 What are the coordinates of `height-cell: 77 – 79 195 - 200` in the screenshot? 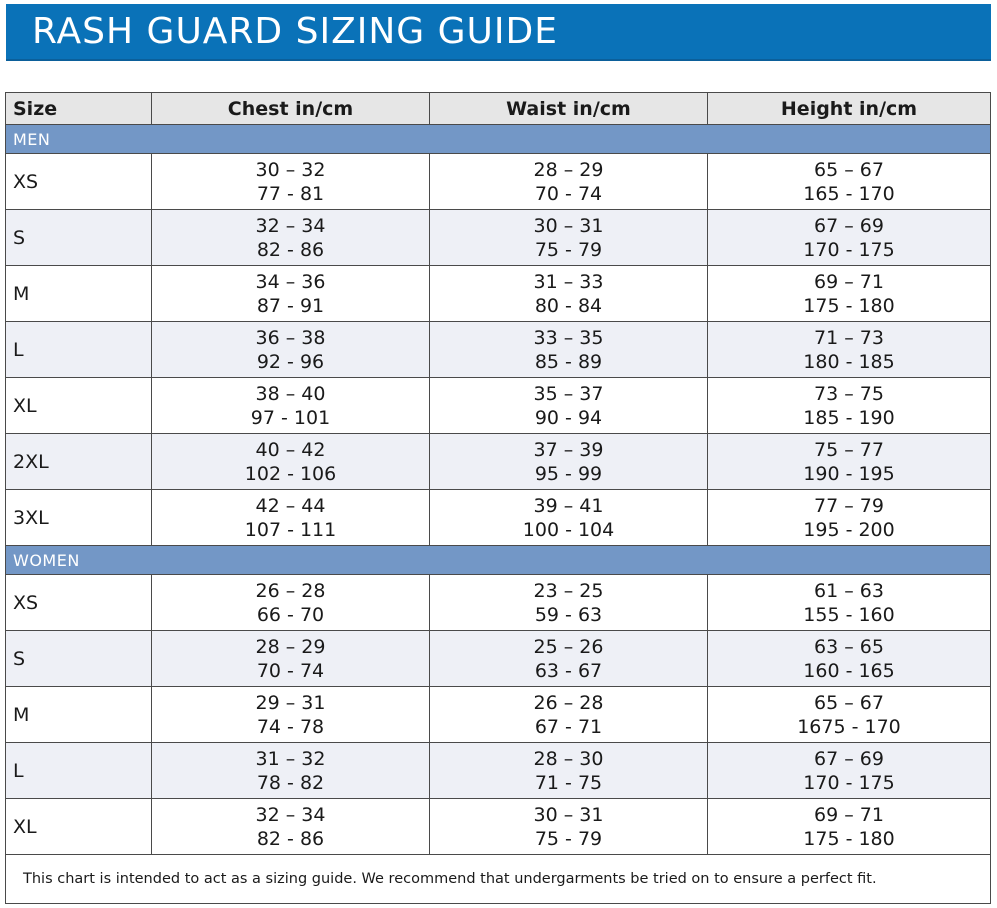 It's located at (849, 517).